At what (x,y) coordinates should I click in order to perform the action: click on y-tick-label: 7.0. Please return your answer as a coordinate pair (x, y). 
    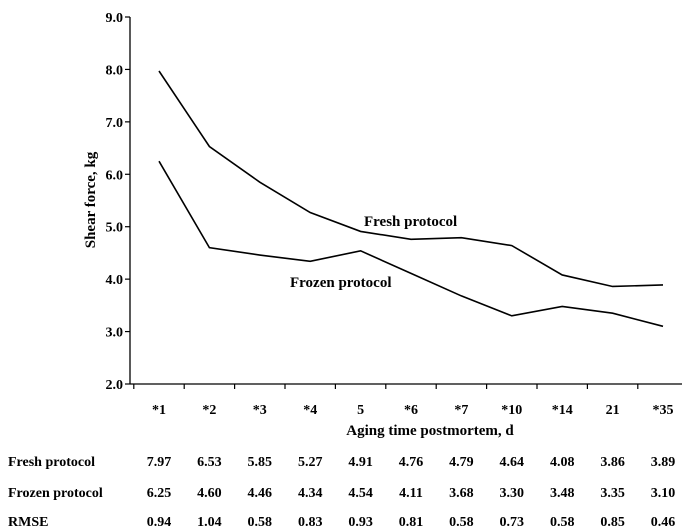
    Looking at the image, I should click on (115, 123).